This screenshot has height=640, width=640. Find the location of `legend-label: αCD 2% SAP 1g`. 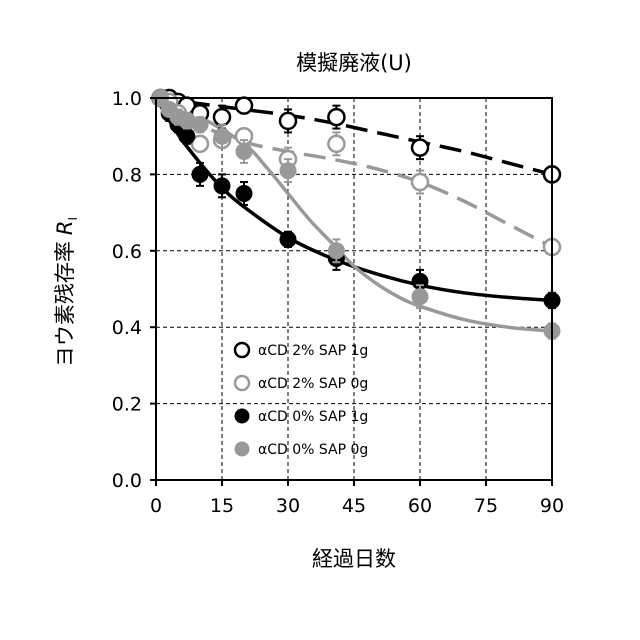

legend-label: αCD 2% SAP 1g is located at coordinates (313, 351).